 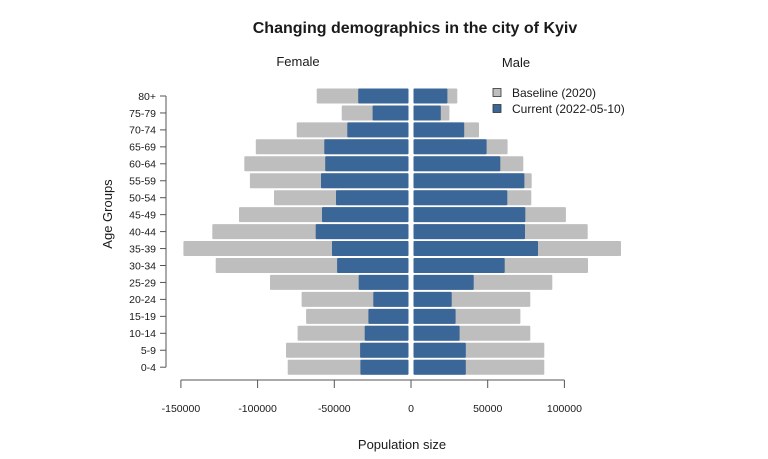 What do you see at coordinates (558, 101) in the screenshot?
I see `legend: Baseline (2020) Current (2022-05-10)` at bounding box center [558, 101].